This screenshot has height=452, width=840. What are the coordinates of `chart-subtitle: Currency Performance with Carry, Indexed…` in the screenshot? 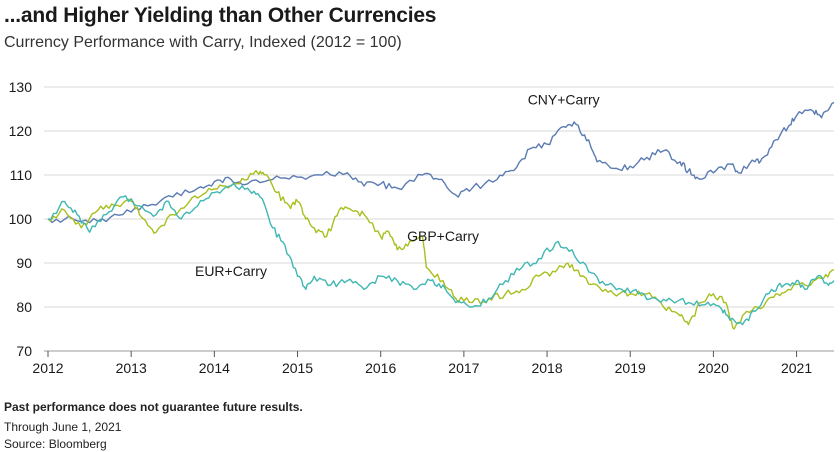 It's located at (203, 42).